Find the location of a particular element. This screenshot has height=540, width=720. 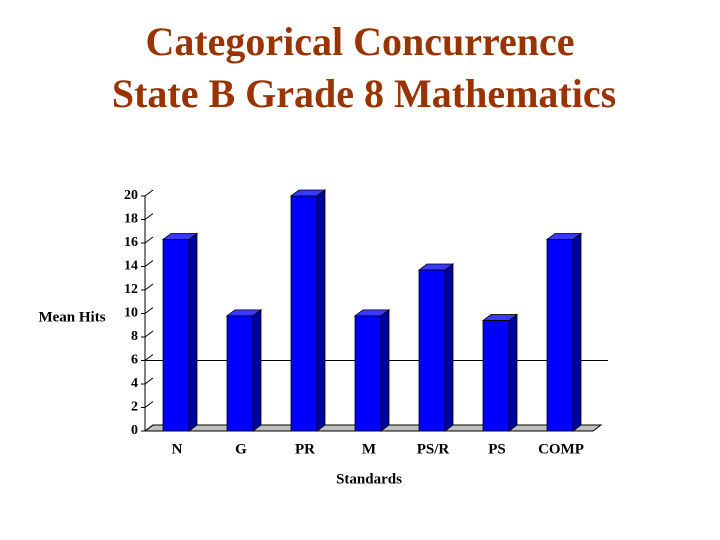

y-tick-label: 10 is located at coordinates (131, 313).